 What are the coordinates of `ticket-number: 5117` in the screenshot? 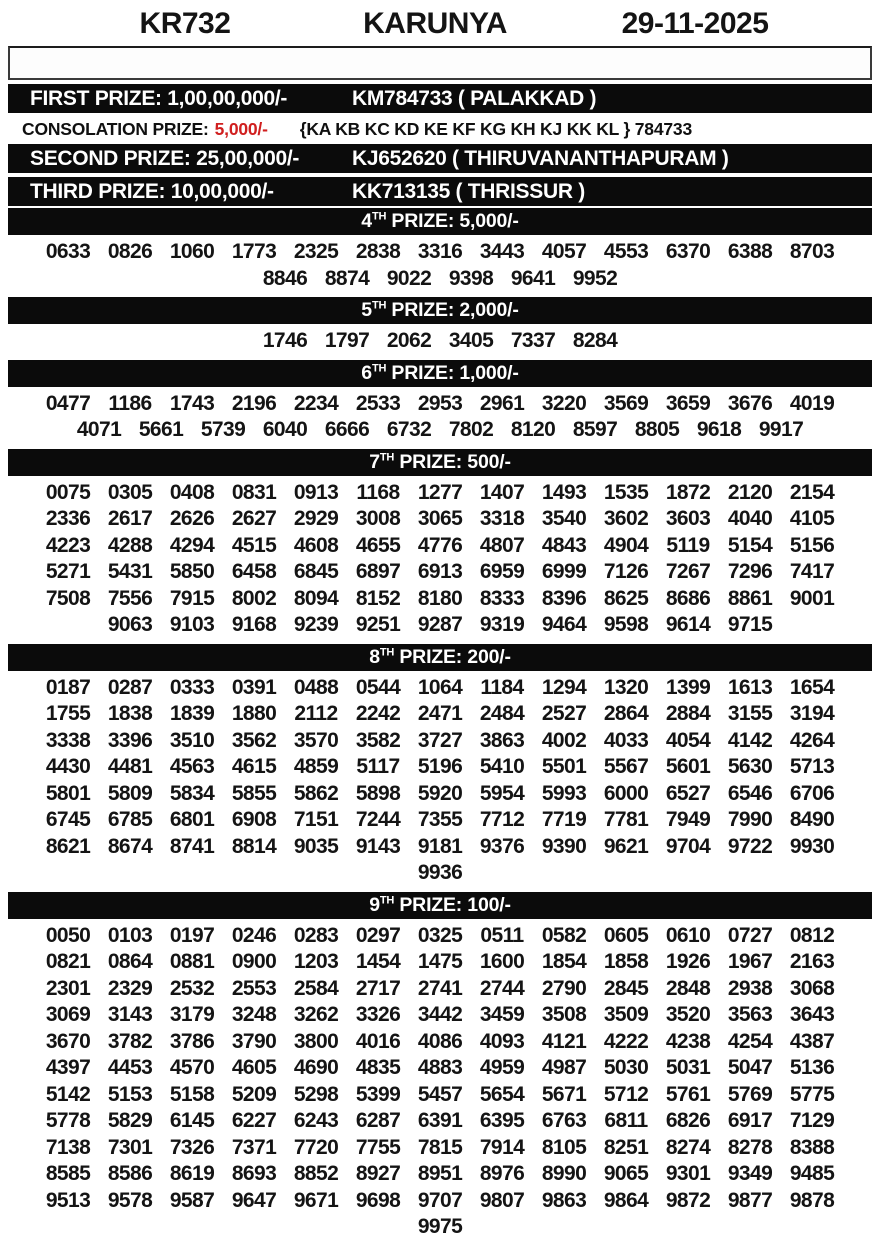 It's located at (378, 766).